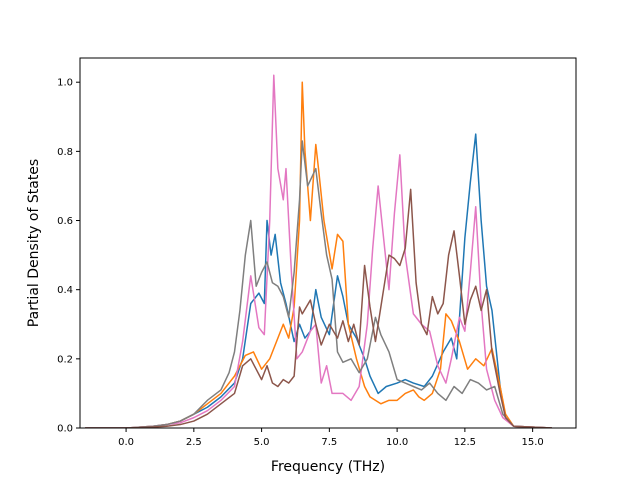 Image resolution: width=640 pixels, height=484 pixels. I want to click on x-tick-label: 5.0, so click(262, 442).